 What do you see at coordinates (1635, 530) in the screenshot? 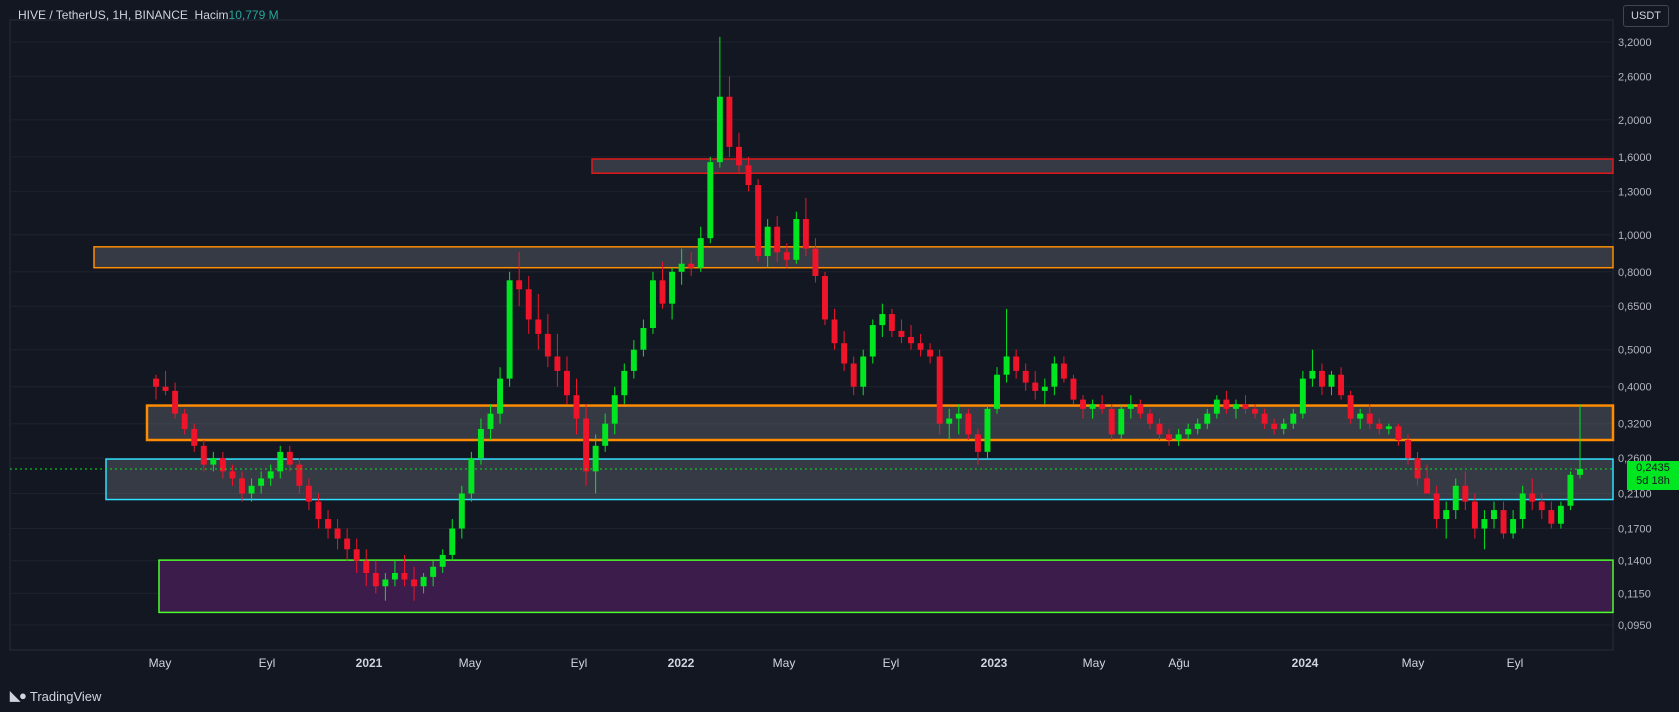
I see `y-tick-label: 0,1700` at bounding box center [1635, 530].